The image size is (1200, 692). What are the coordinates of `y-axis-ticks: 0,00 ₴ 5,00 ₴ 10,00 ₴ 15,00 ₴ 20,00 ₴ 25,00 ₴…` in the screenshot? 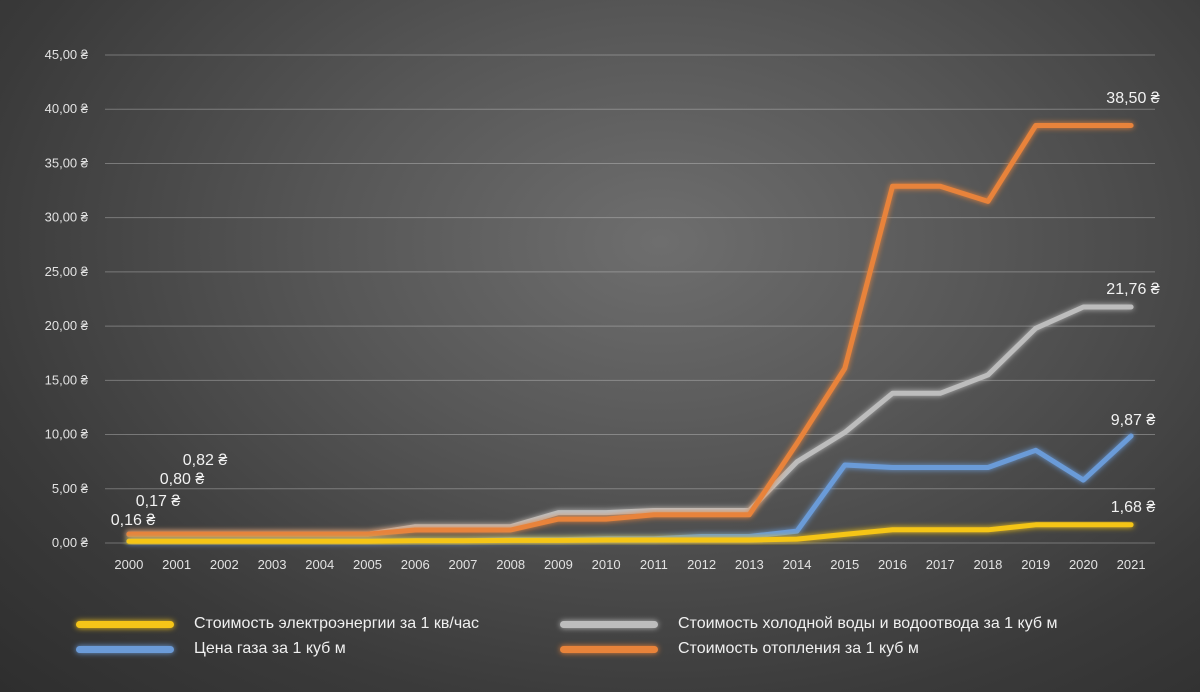 It's located at (67, 298).